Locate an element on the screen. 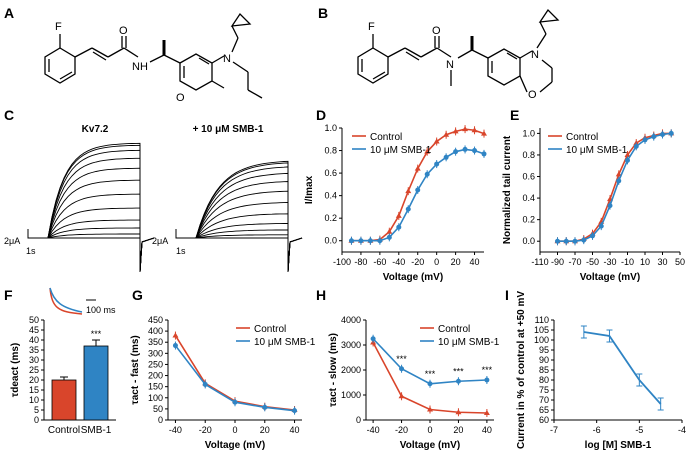 This screenshot has height=456, width=689. scale-y-right: 2μA is located at coordinates (160, 241).